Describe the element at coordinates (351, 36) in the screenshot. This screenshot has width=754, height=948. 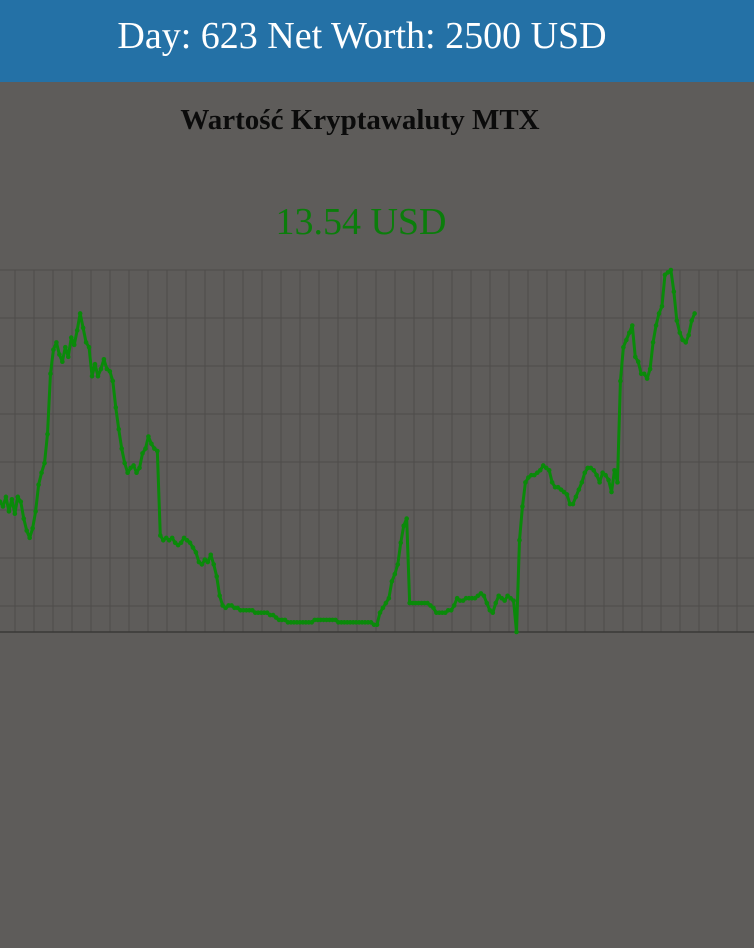
I see `networth-label: Net Worth:` at that location.